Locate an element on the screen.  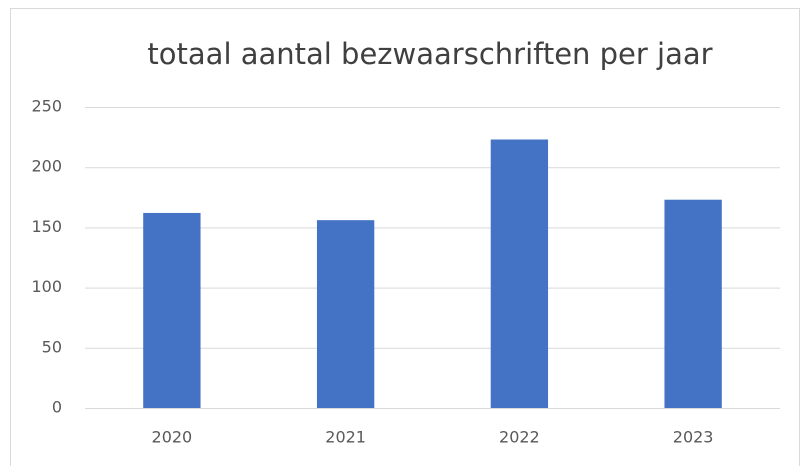
y-tick-label: 0 is located at coordinates (57, 407).